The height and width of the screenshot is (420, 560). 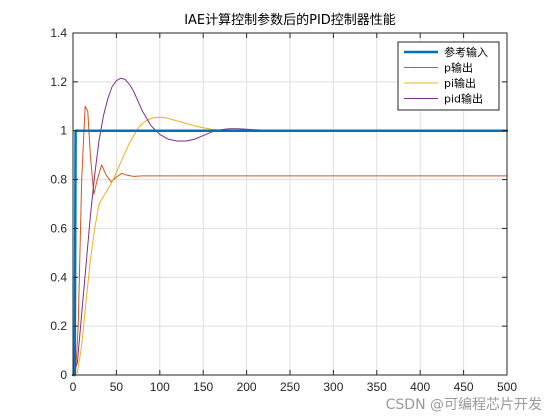 What do you see at coordinates (63, 131) in the screenshot?
I see `y-tick-label: 1` at bounding box center [63, 131].